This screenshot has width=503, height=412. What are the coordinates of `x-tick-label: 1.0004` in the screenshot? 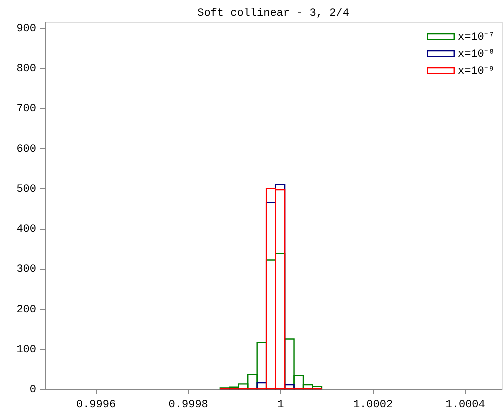 It's located at (466, 406).